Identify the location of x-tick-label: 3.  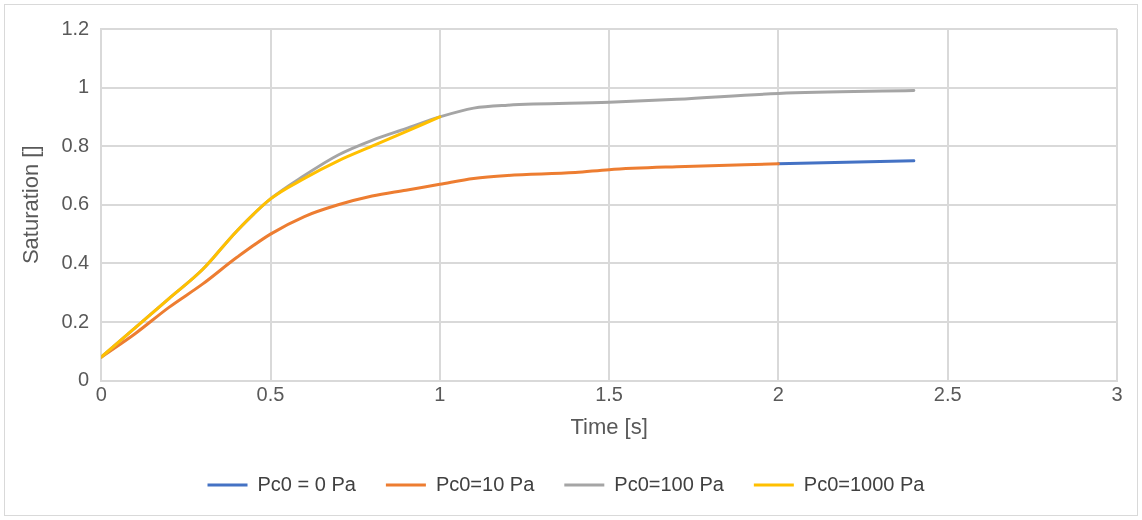
(1117, 394).